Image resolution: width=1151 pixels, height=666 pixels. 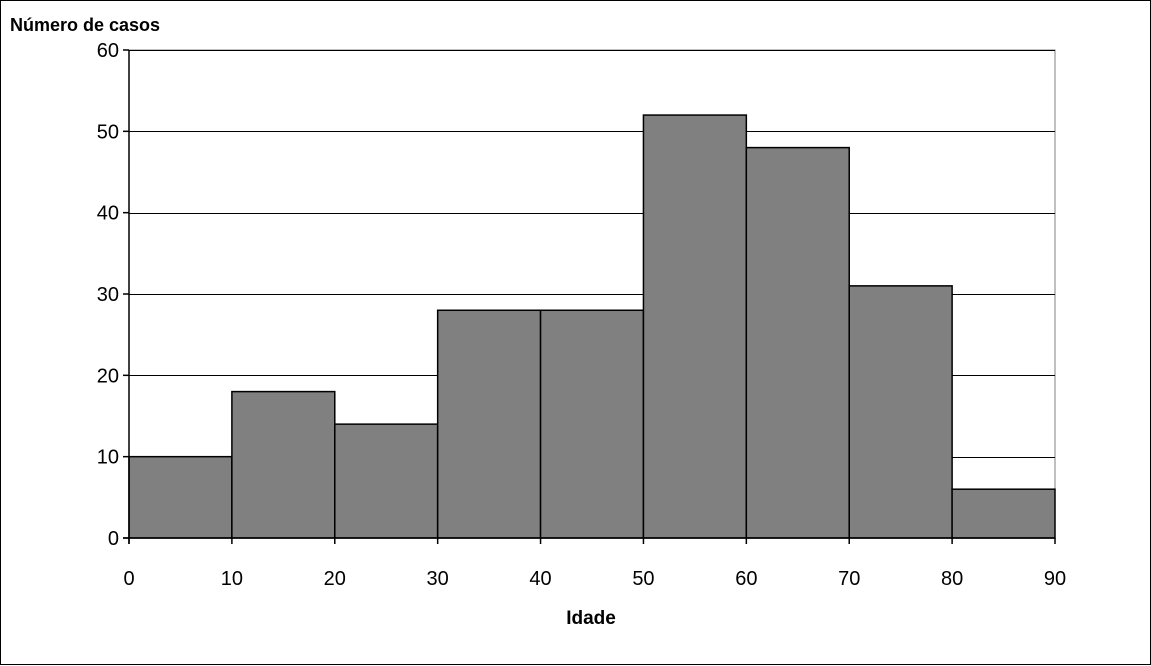 I want to click on x-tick-label-50: 50, so click(x=643, y=579).